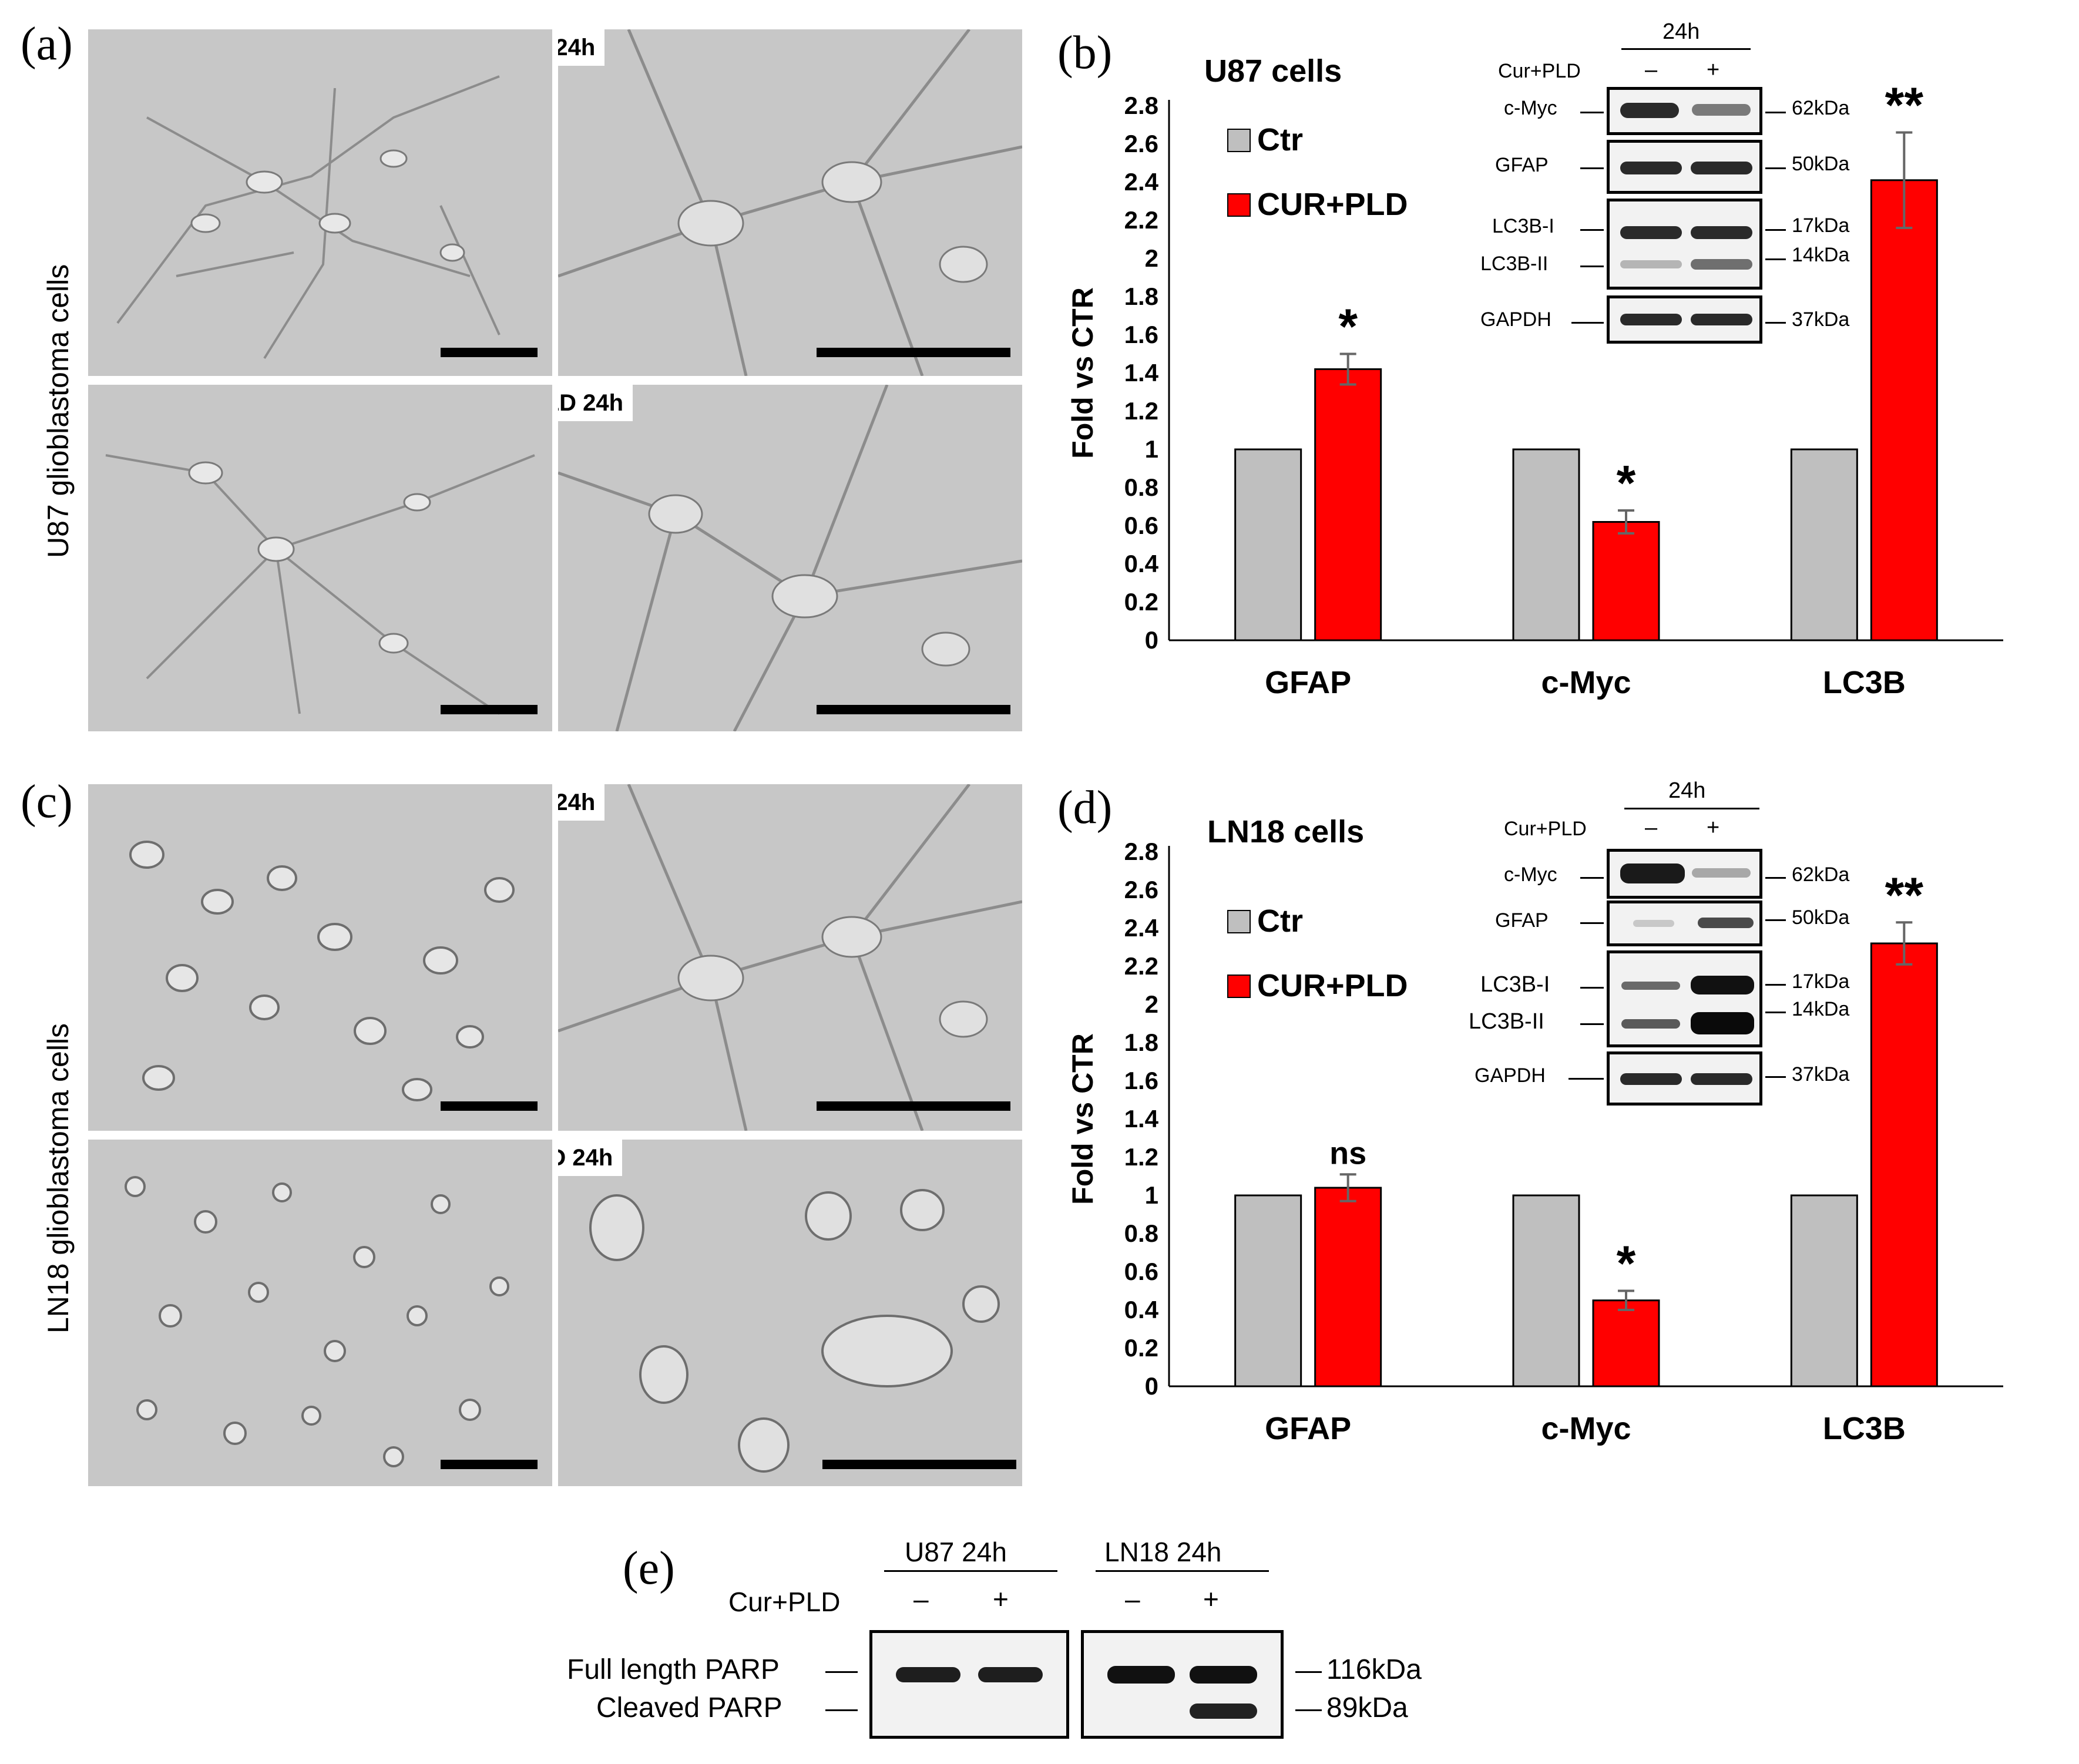 The image size is (2079, 1764). What do you see at coordinates (1522, 165) in the screenshot?
I see `blot-row-label: GFAP` at bounding box center [1522, 165].